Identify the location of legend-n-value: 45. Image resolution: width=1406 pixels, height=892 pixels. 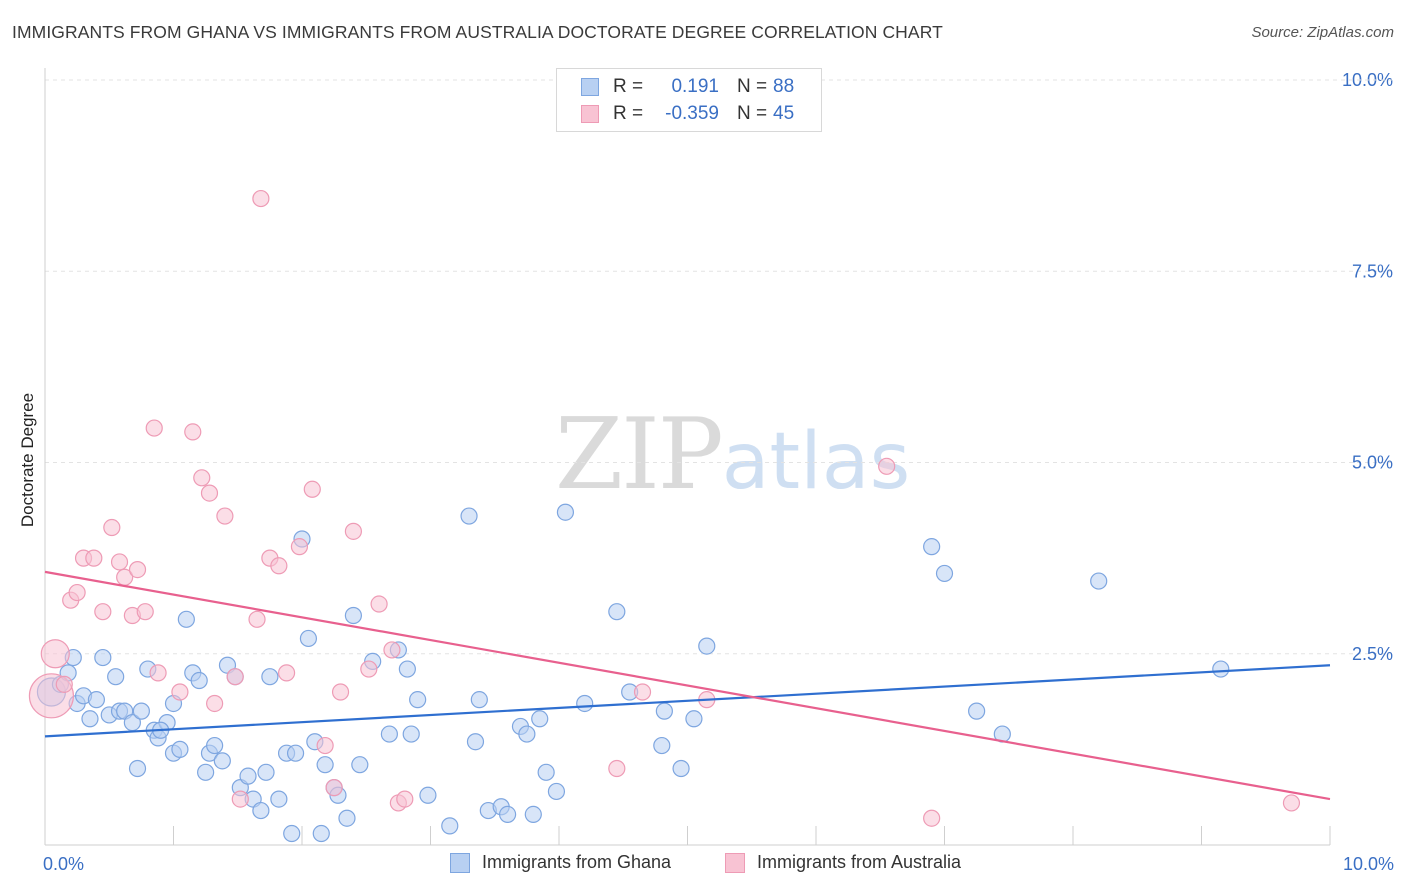
(784, 113).